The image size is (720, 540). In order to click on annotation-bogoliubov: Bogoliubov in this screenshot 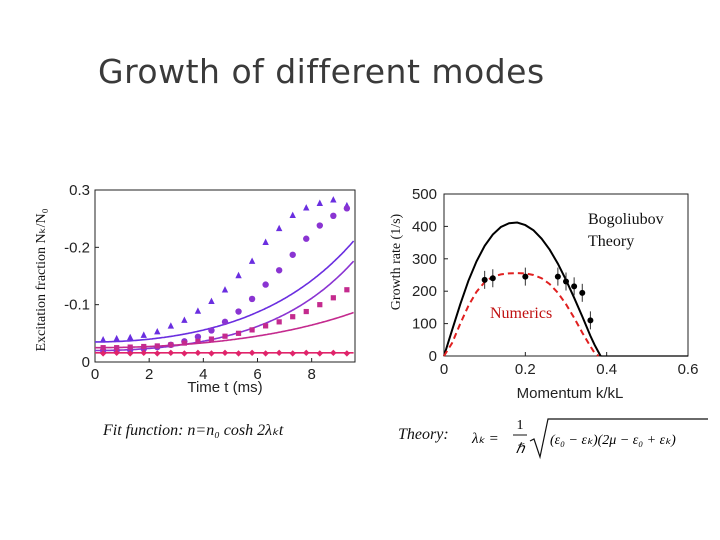, I will do `click(626, 219)`.